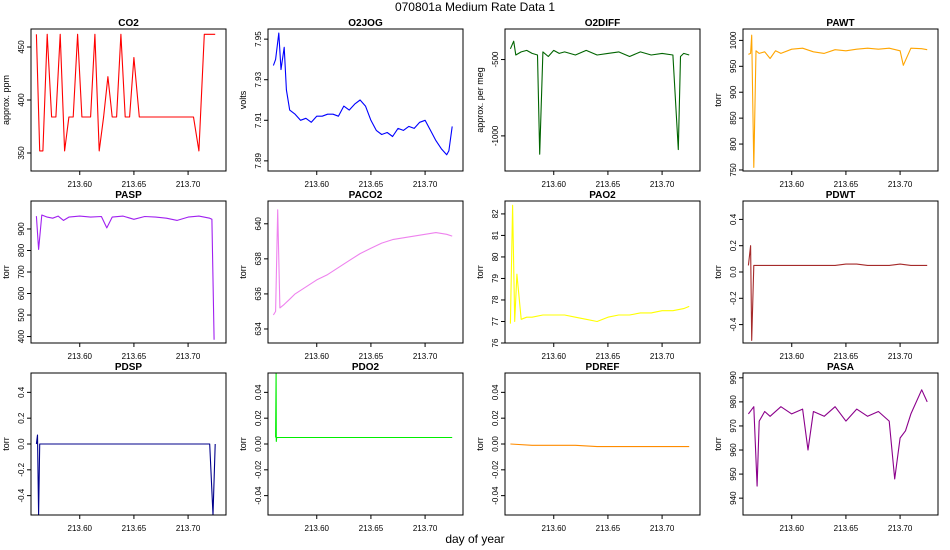 The width and height of the screenshot is (950, 550). Describe the element at coordinates (495, 342) in the screenshot. I see `y-tick-label-pao2: 76` at that location.